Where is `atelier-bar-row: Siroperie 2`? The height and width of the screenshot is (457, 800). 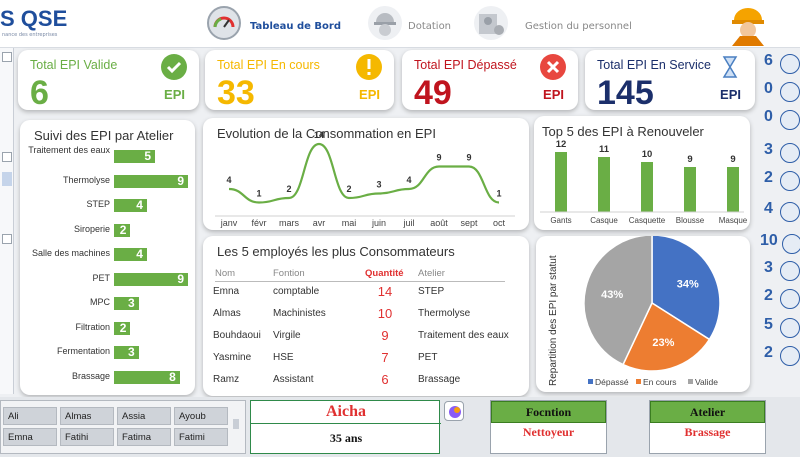 atelier-bar-row: Siroperie 2 is located at coordinates (107, 230).